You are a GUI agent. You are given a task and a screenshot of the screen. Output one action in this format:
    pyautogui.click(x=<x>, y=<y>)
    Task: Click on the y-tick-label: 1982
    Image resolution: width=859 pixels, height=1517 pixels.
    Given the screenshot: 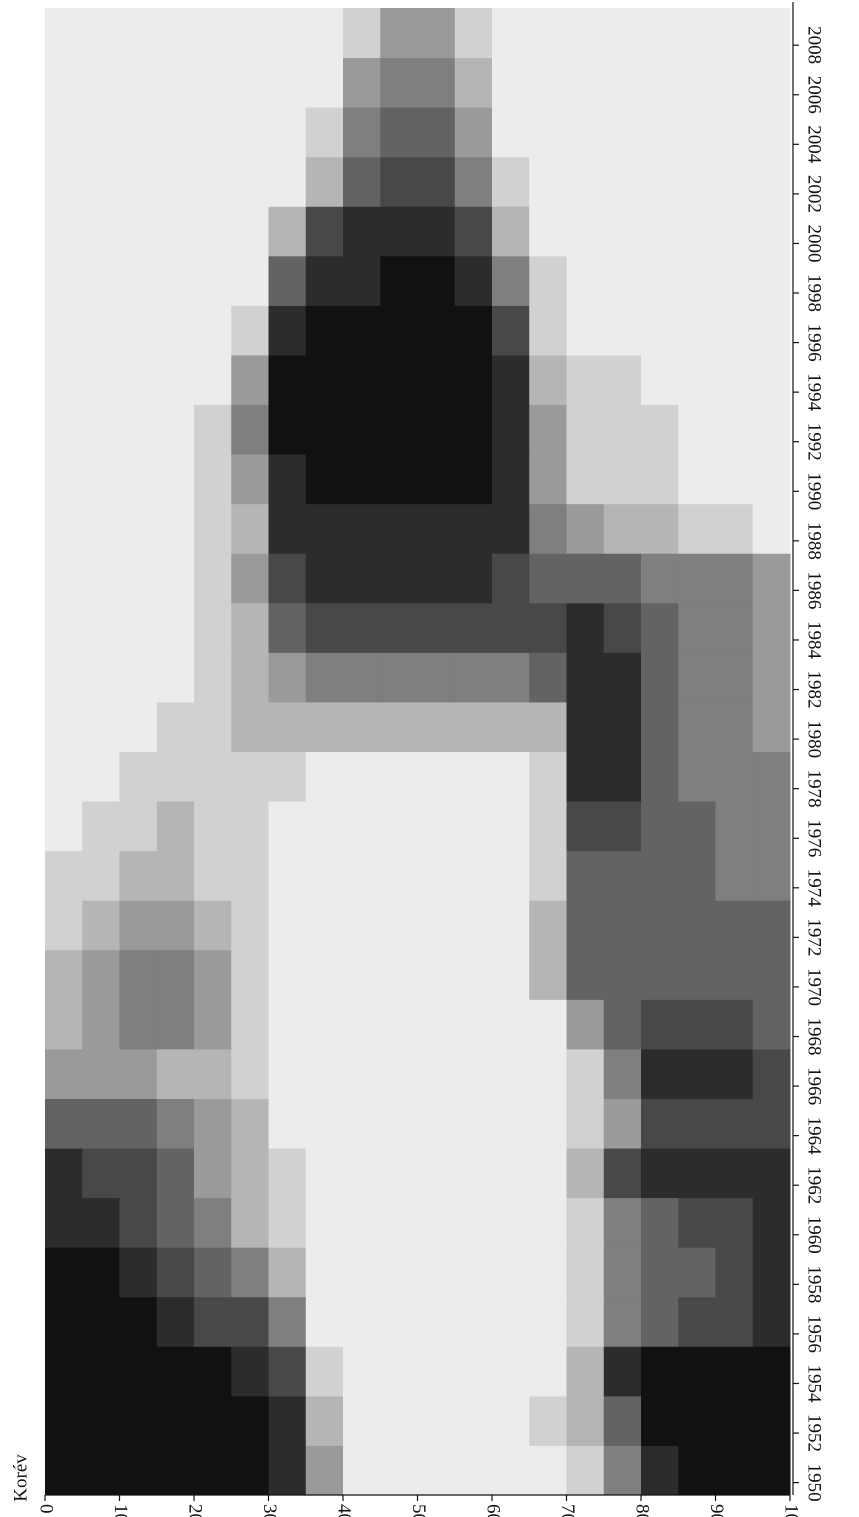 What is the action you would take?
    pyautogui.click(x=814, y=690)
    